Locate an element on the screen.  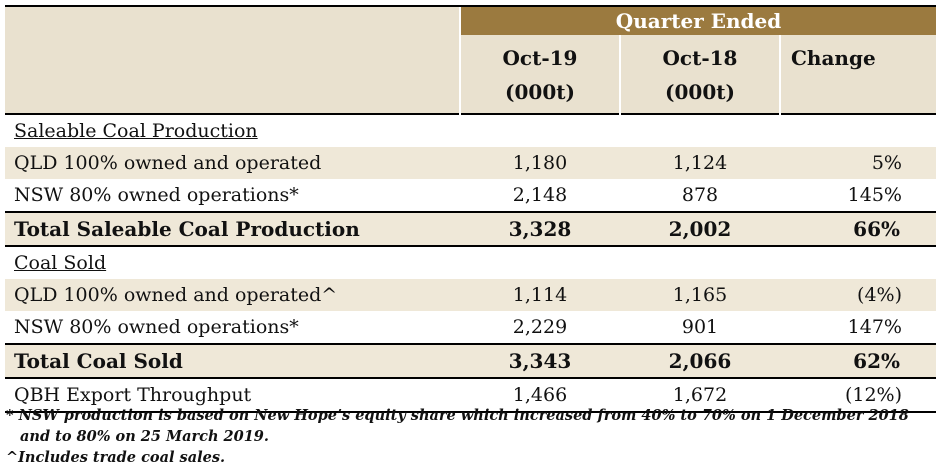
quarter-ended-header: Quarter Ended is located at coordinates (697, 20).